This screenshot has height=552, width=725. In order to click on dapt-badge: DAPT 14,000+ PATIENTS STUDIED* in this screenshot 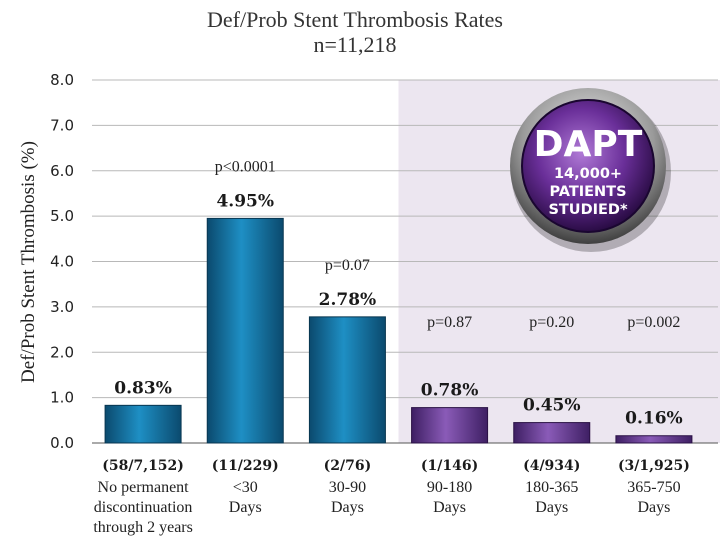, I will do `click(590, 170)`.